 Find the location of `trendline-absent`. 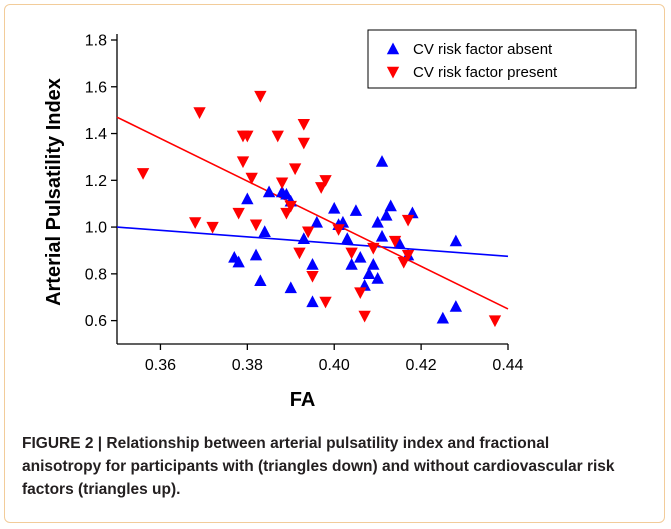

trendline-absent is located at coordinates (312, 242).